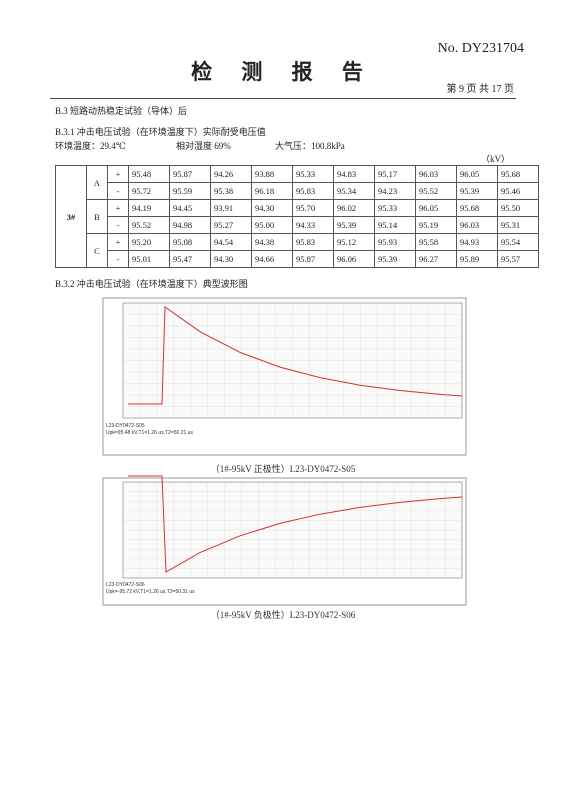 The image size is (566, 800). I want to click on figure-caption: （1#-95kV 正极性）L23-DY0472-S05, so click(283, 468).